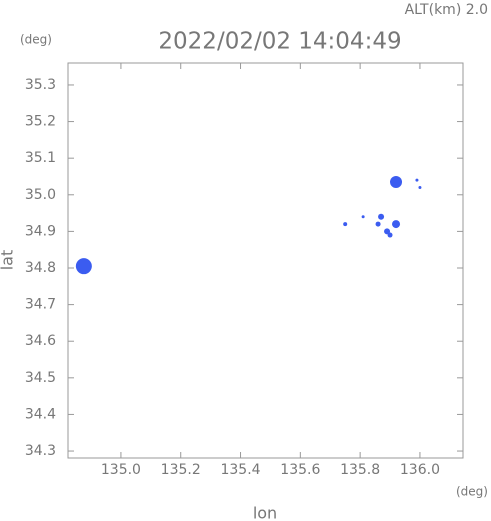  Describe the element at coordinates (40, 305) in the screenshot. I see `y-tick-label: 34.7` at that location.